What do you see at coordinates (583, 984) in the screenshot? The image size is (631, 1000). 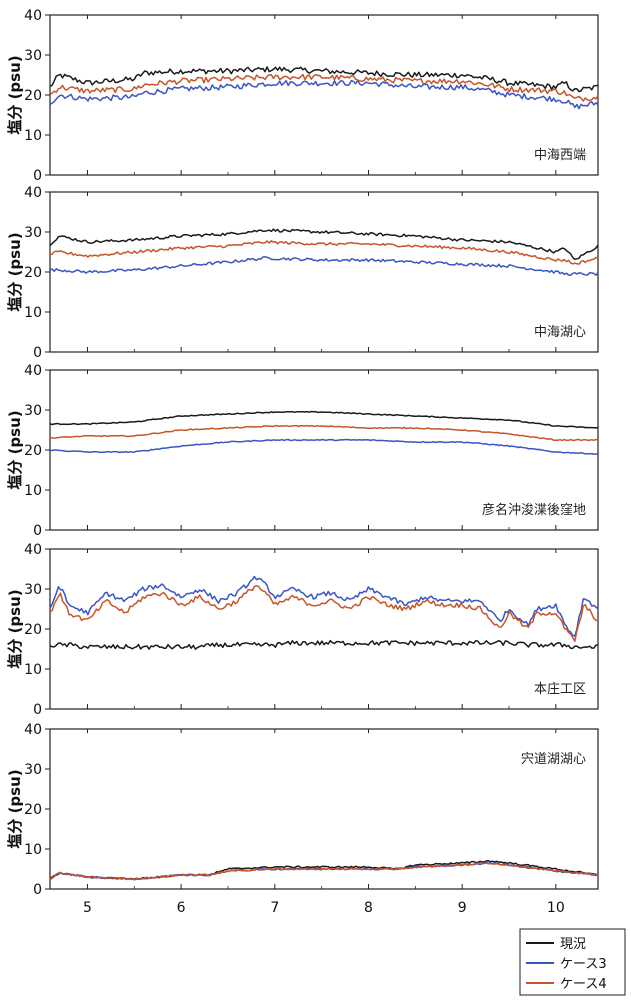 I see `legend-entry-label: ケース4` at bounding box center [583, 984].